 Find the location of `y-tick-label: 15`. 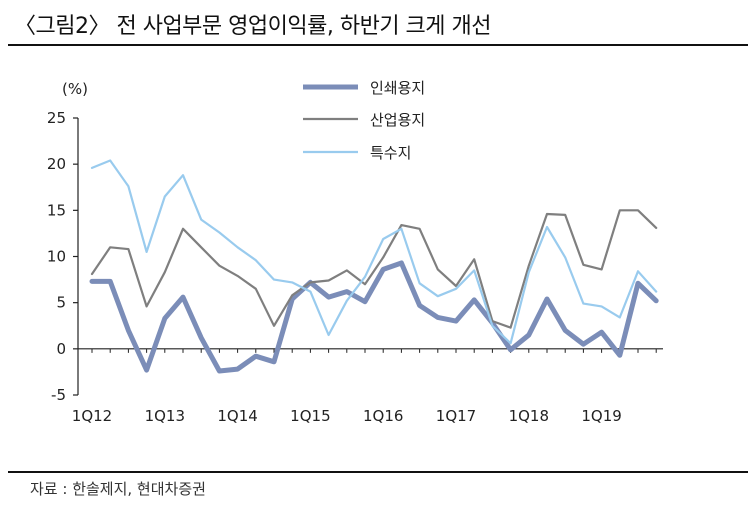

y-tick-label: 15 is located at coordinates (56, 210).